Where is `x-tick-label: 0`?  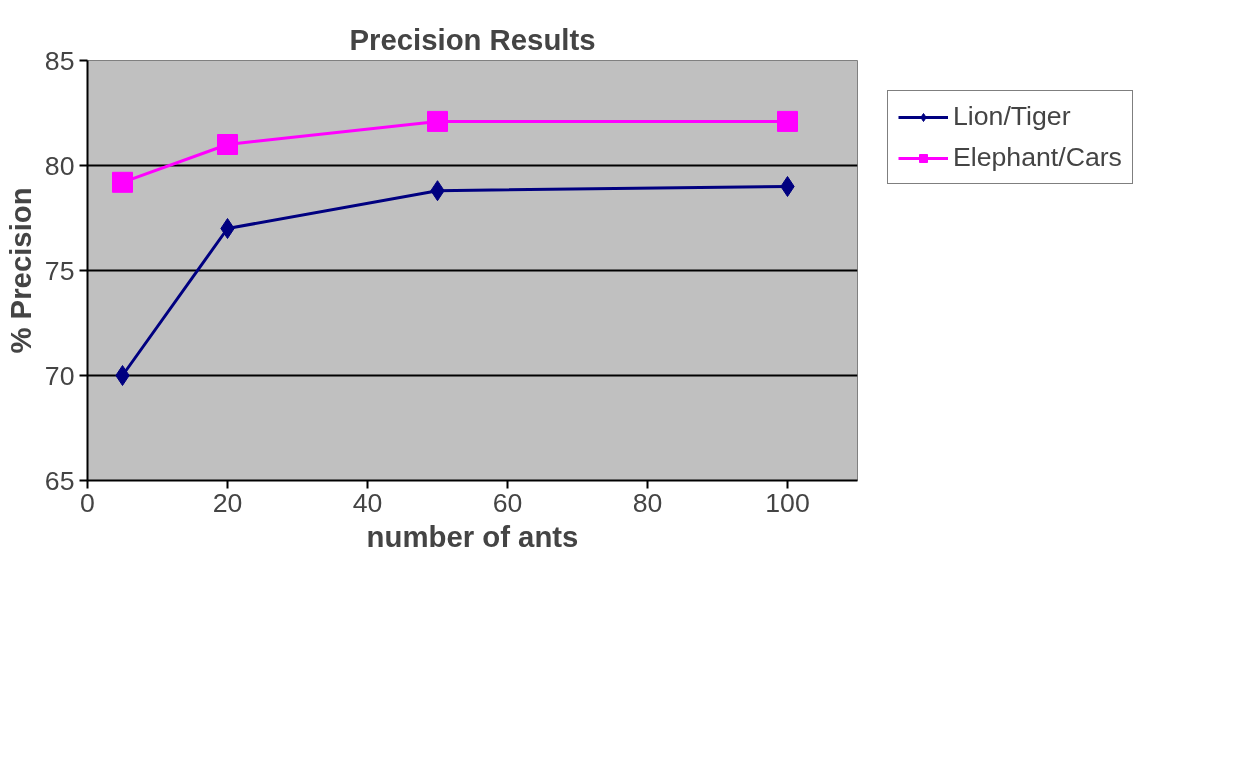 x-tick-label: 0 is located at coordinates (87, 502).